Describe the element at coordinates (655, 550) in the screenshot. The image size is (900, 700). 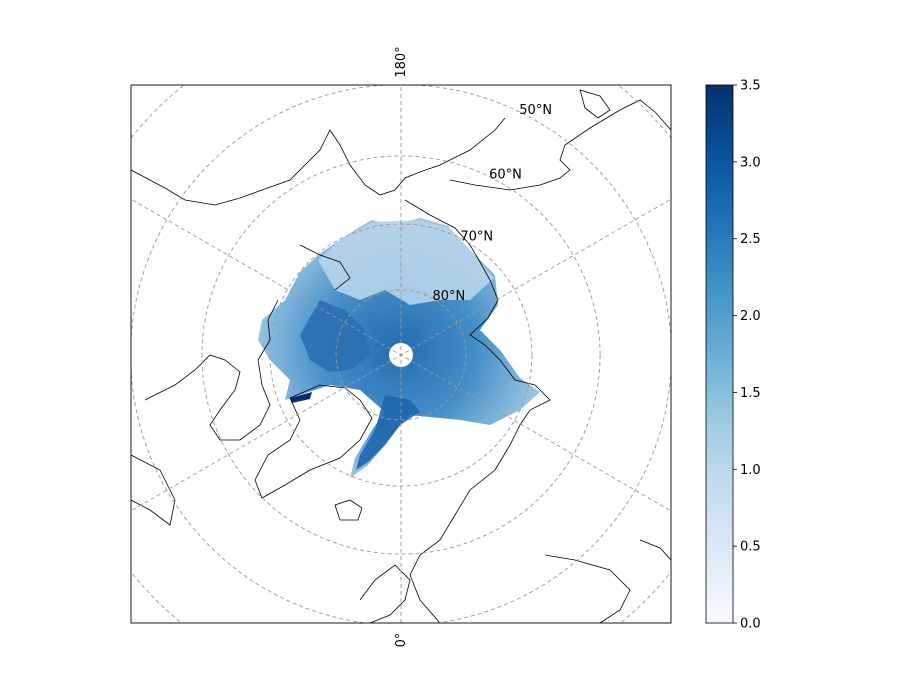
I see `coastline-labrador` at that location.